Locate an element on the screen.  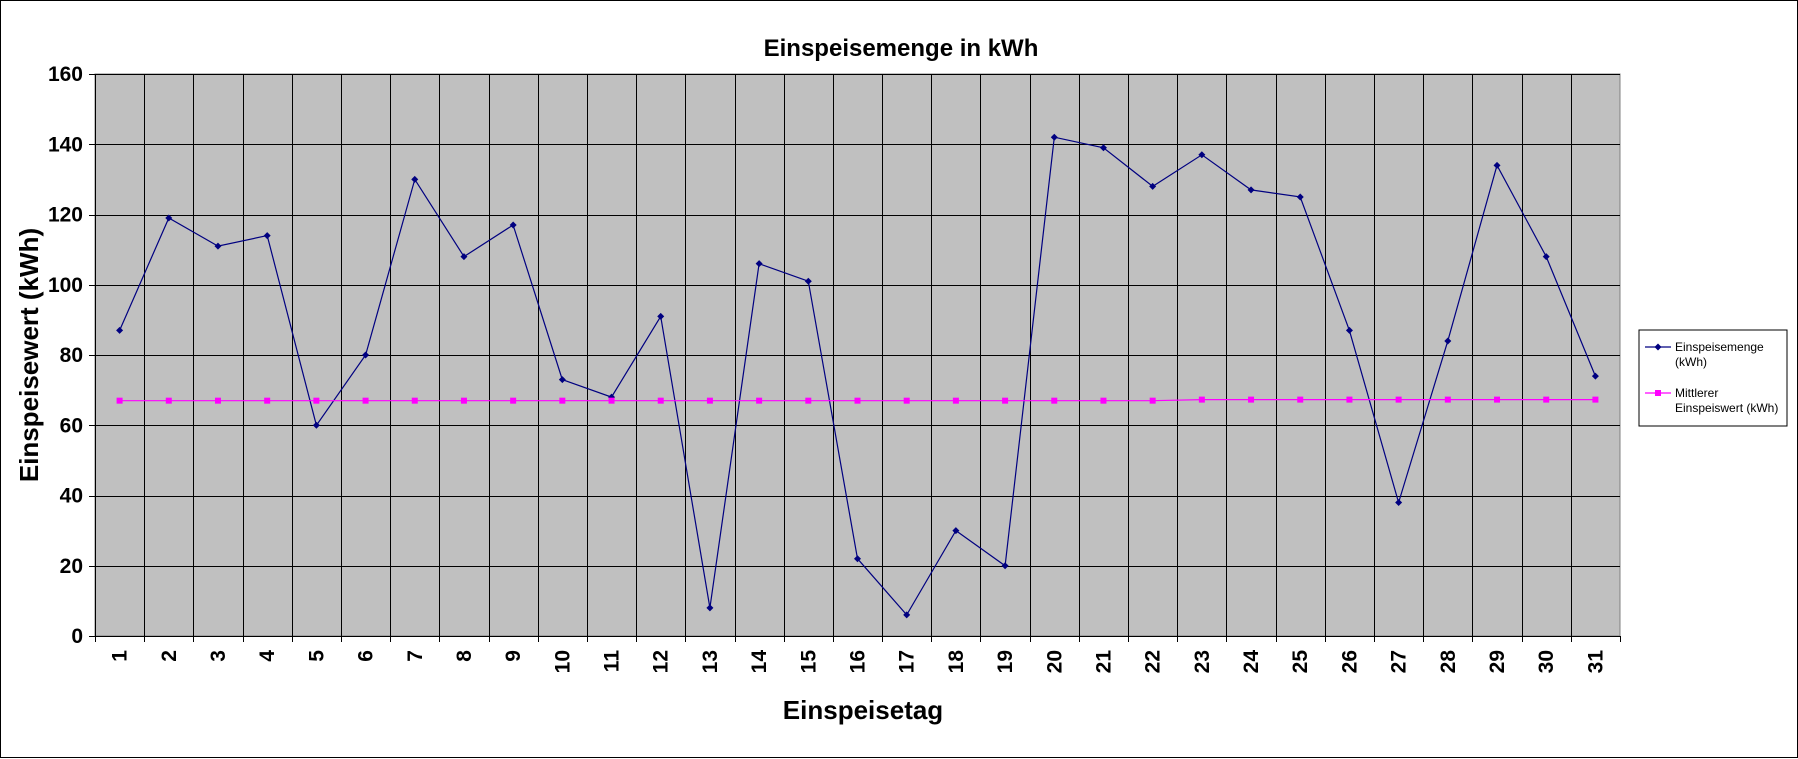
x-tick-label: 27 is located at coordinates (1399, 661).